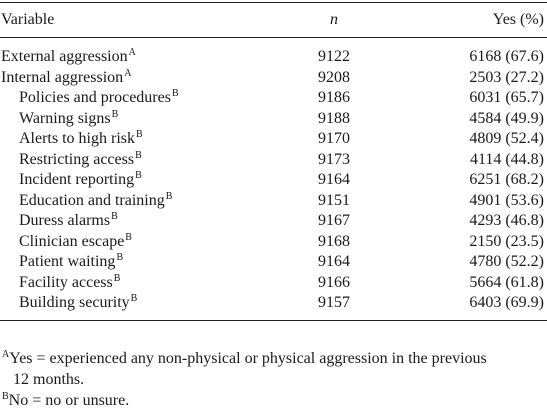  Describe the element at coordinates (92, 200) in the screenshot. I see `row-variable-label: Education and training` at that location.